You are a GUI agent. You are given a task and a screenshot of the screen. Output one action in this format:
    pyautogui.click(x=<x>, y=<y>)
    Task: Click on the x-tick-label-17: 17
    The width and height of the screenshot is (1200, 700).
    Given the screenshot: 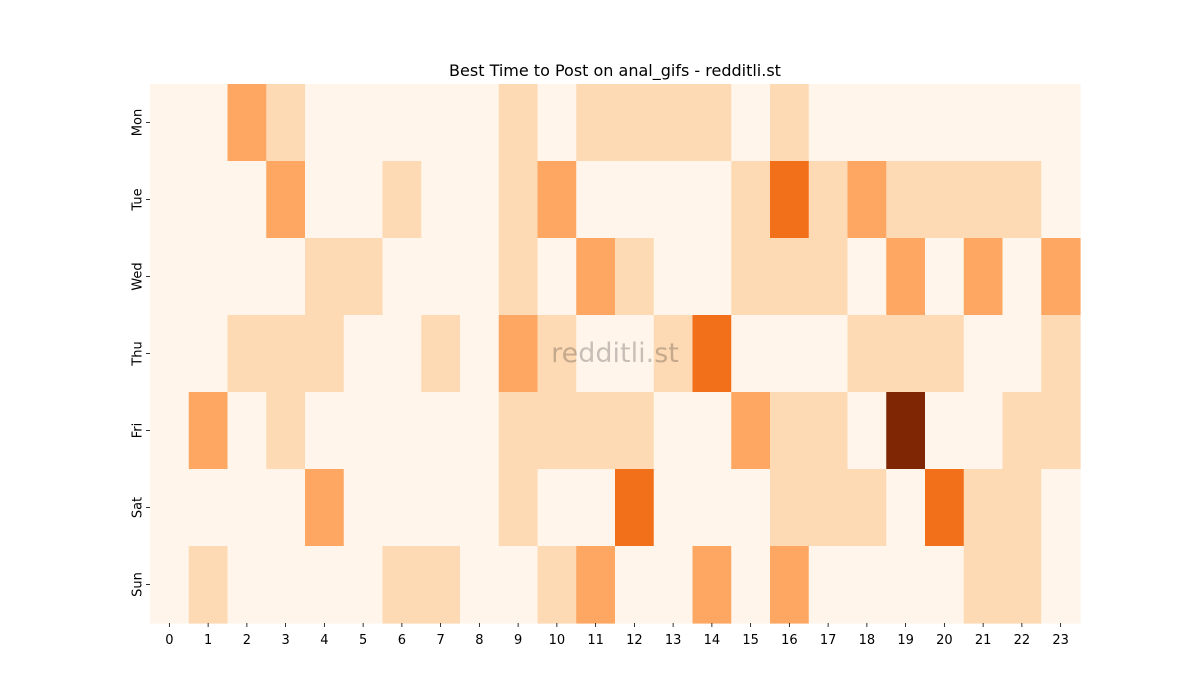 What is the action you would take?
    pyautogui.click(x=828, y=640)
    